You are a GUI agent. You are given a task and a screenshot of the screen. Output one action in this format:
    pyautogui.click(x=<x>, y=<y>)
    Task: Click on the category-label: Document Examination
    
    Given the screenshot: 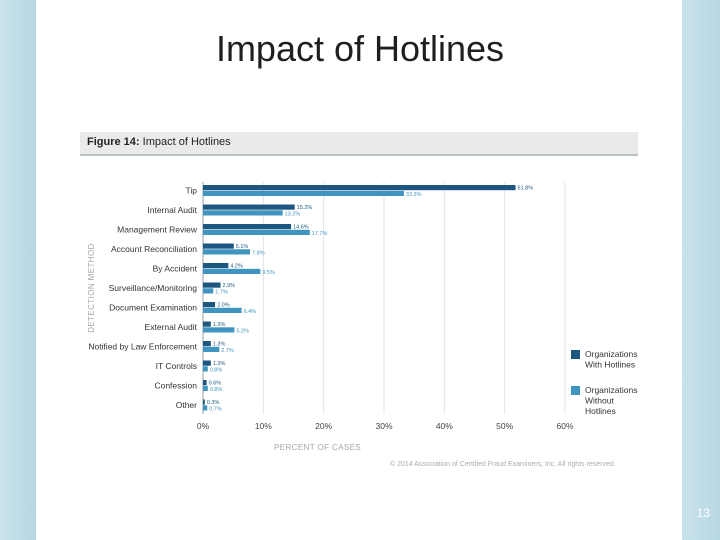 What is the action you would take?
    pyautogui.click(x=153, y=308)
    